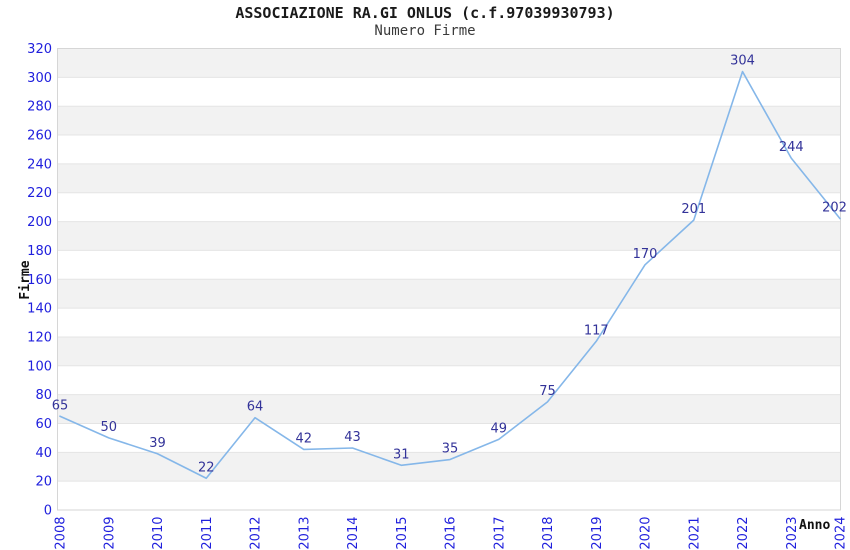 This screenshot has width=850, height=550. Describe the element at coordinates (39, 193) in the screenshot. I see `y-tick-label: 220` at that location.